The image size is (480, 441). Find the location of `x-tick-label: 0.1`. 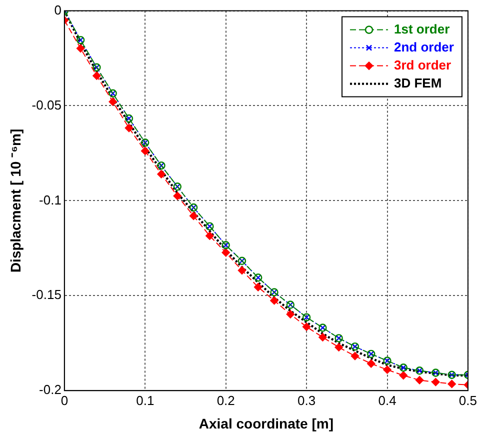

x-tick-label: 0.1 is located at coordinates (145, 400).